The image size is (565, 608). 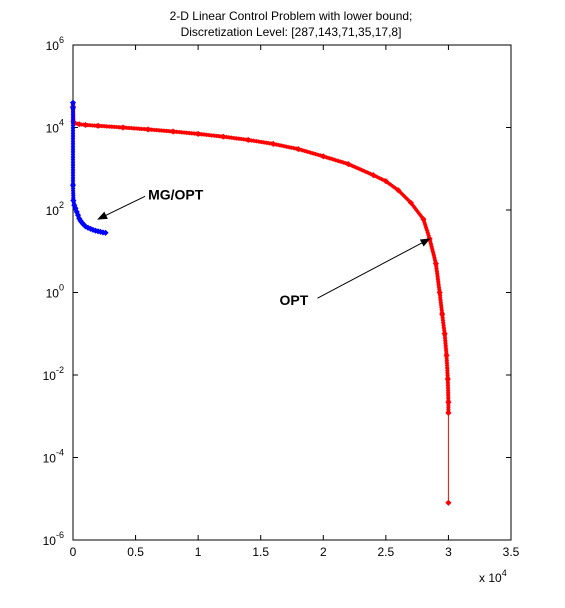 I want to click on x-multiplier-exponent: 4, so click(x=504, y=573).